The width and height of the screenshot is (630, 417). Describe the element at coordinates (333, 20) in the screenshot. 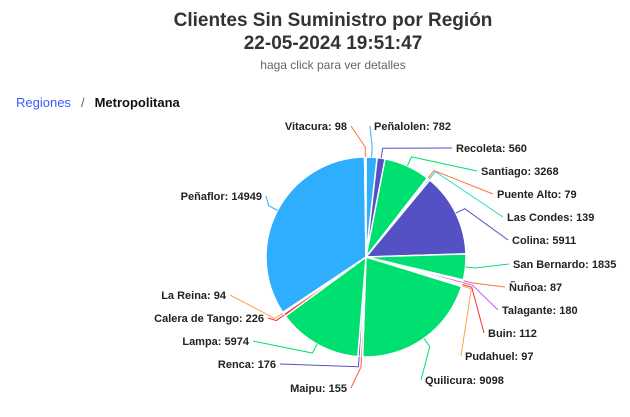

I see `title-text: Clientes Sin Suministro por Región` at that location.